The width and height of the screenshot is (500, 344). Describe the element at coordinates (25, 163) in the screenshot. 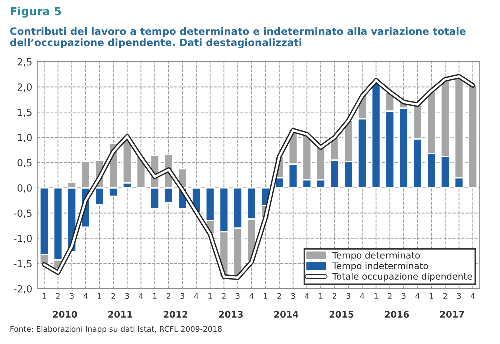

I see `y-tick-label: 0,5` at that location.